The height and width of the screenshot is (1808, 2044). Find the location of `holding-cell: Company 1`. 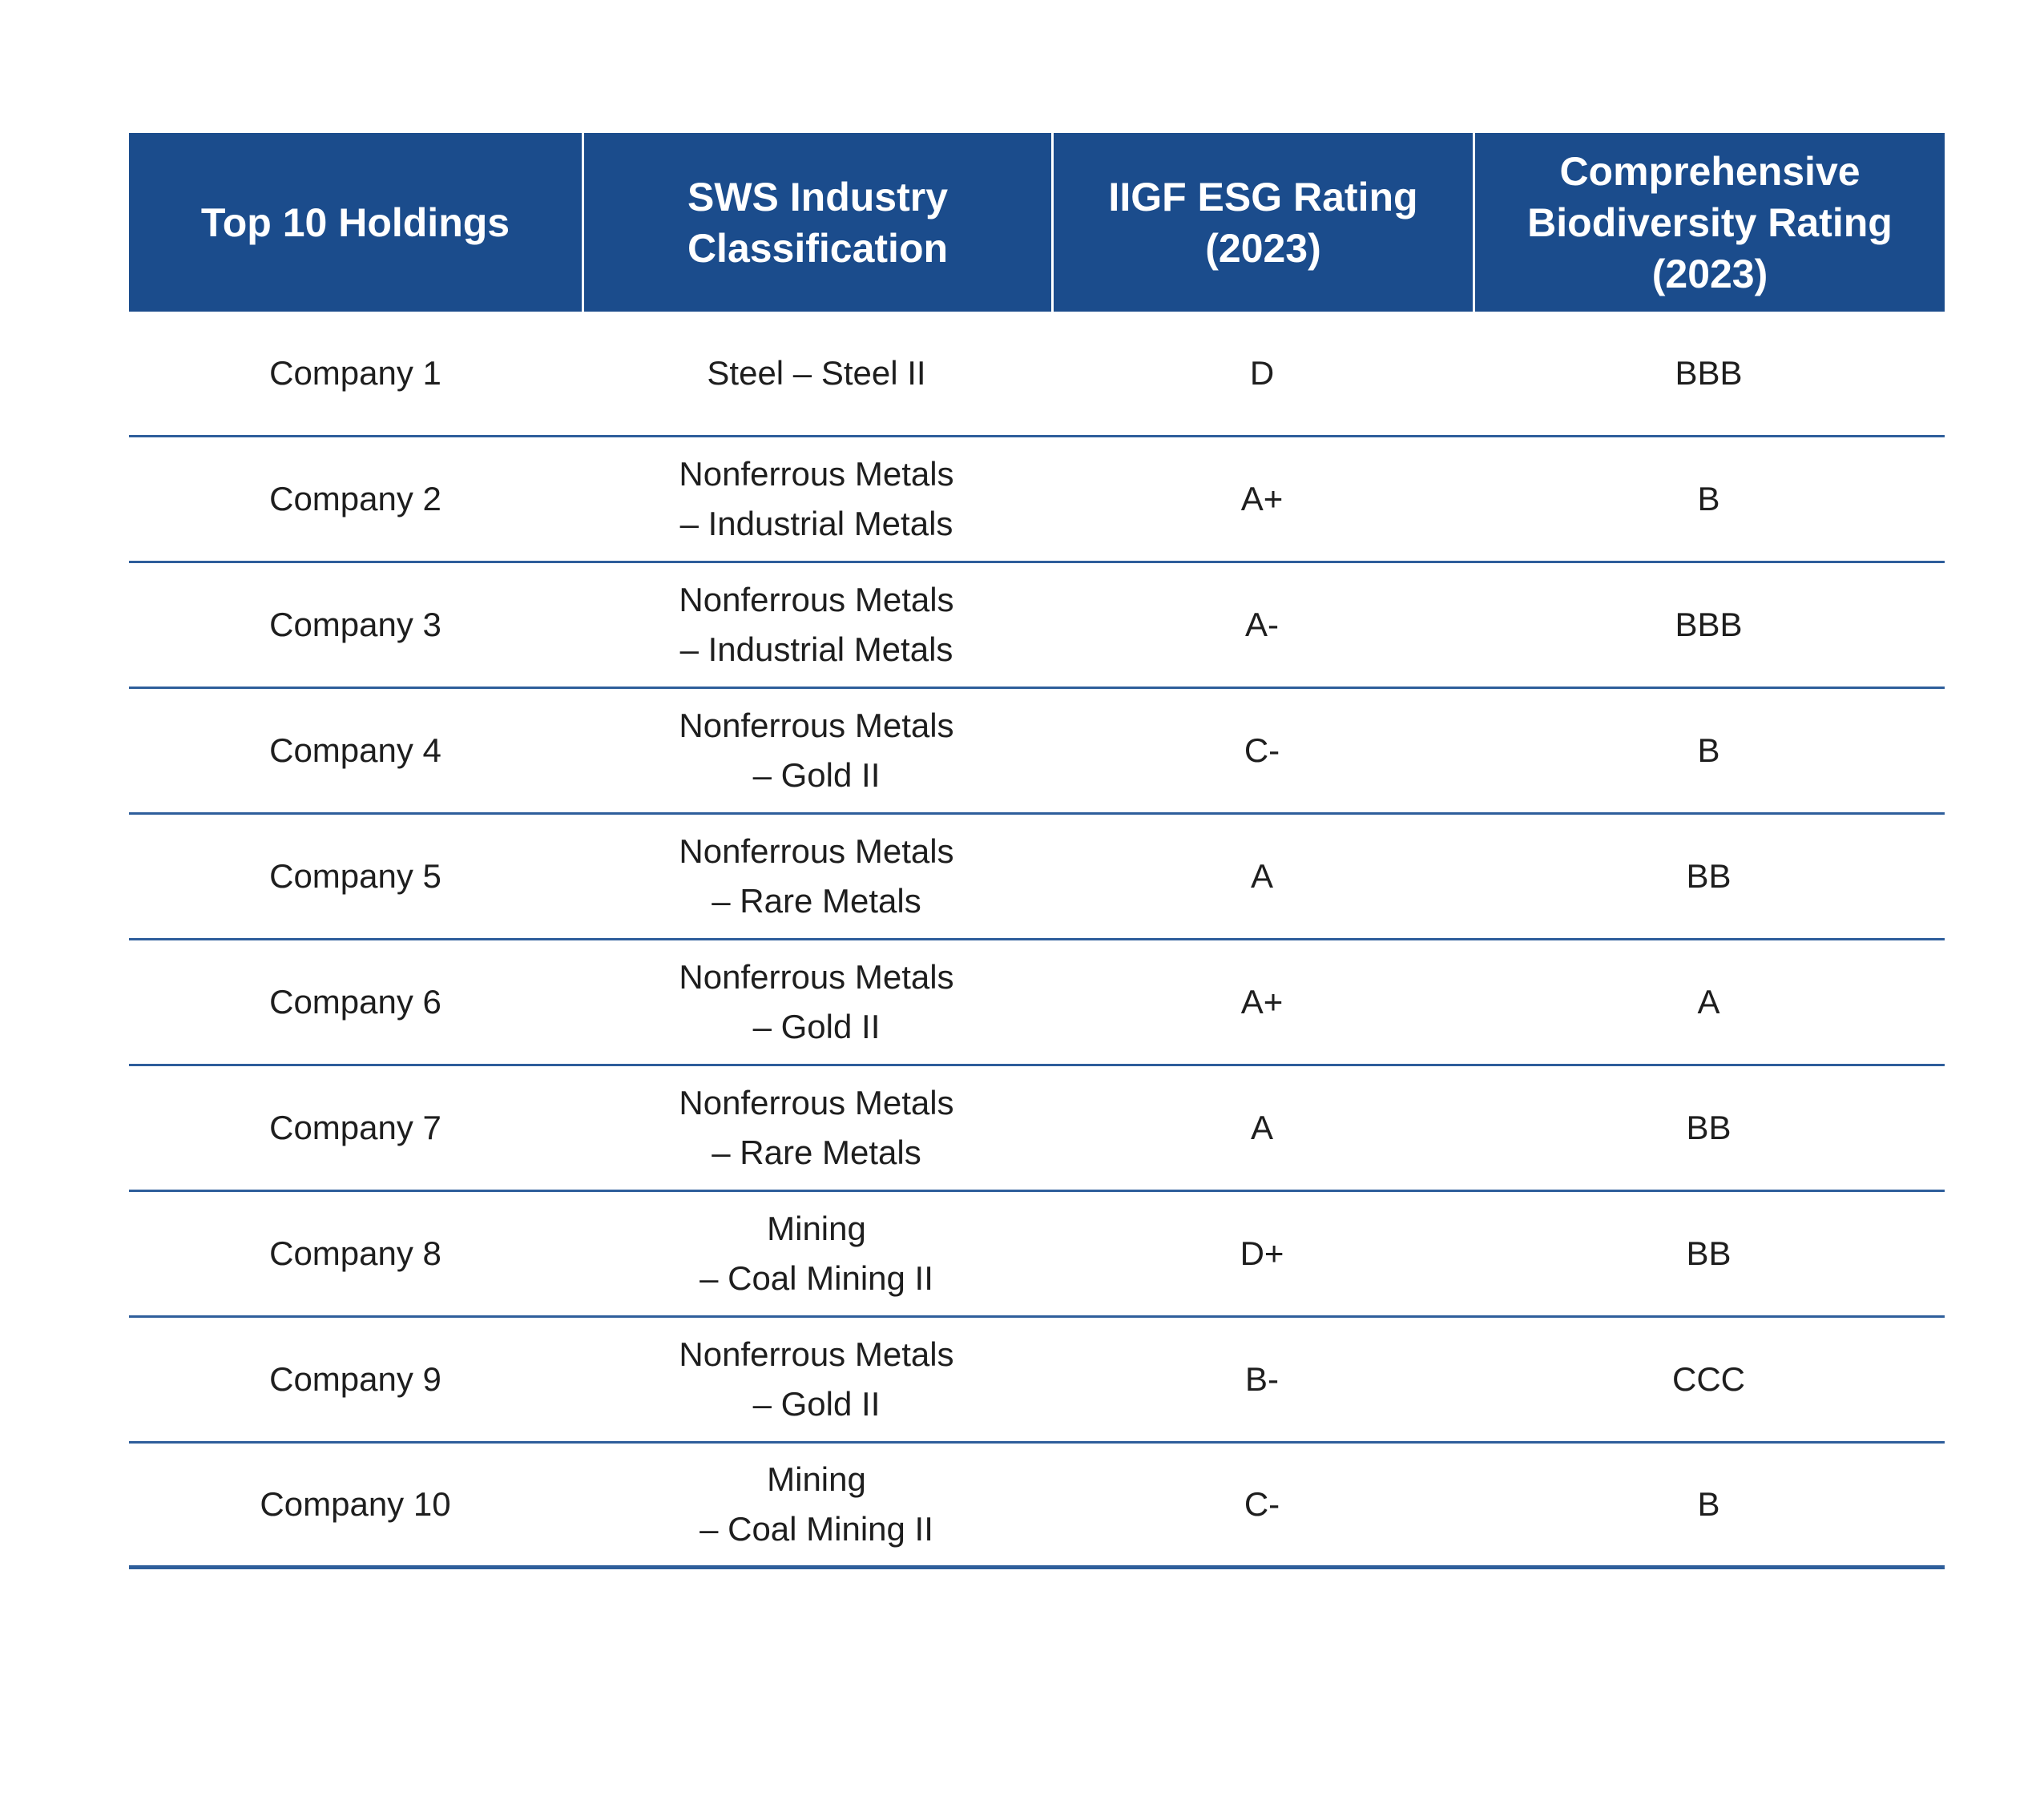

holding-cell: Company 1 is located at coordinates (355, 374).